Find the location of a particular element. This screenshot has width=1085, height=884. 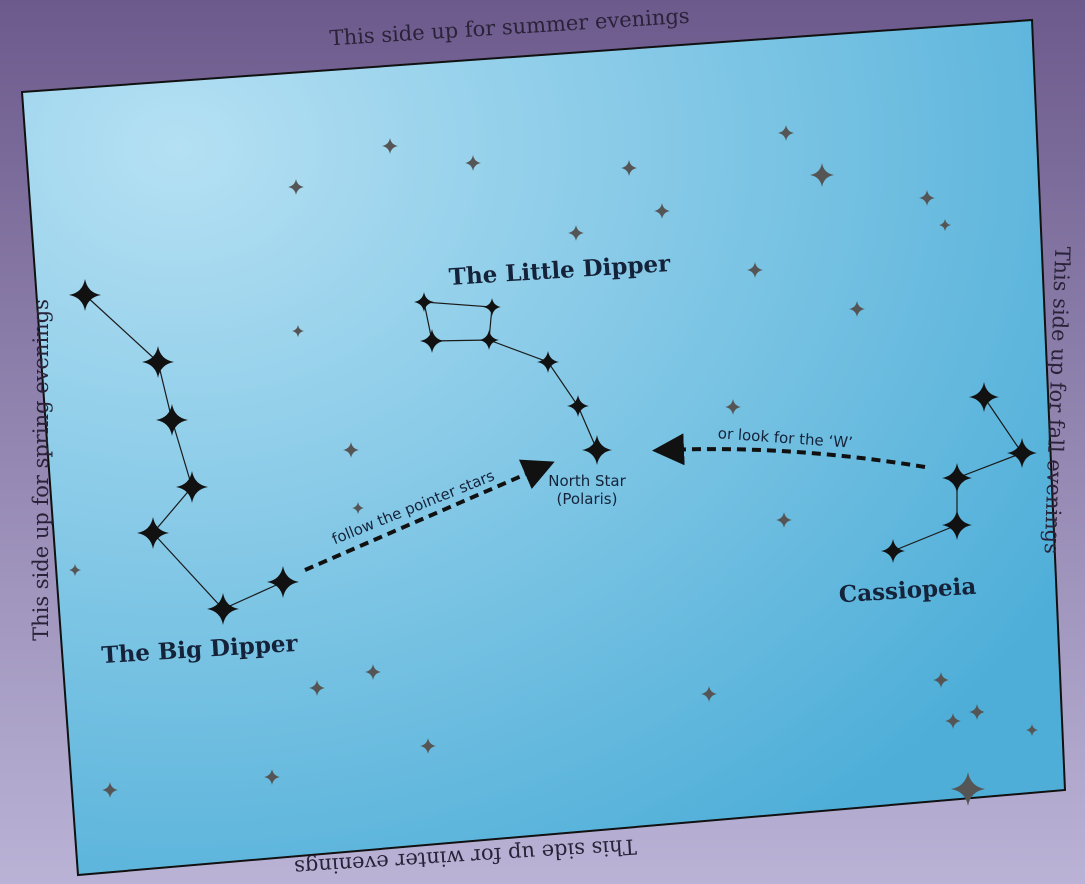

edge-label: This side up for spring evenings is located at coordinates (41, 470).